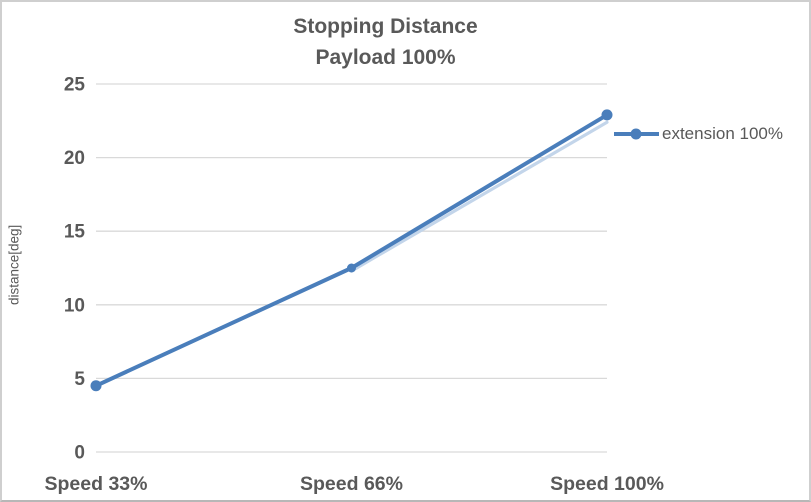  I want to click on y-tick-label: 10, so click(74, 305).